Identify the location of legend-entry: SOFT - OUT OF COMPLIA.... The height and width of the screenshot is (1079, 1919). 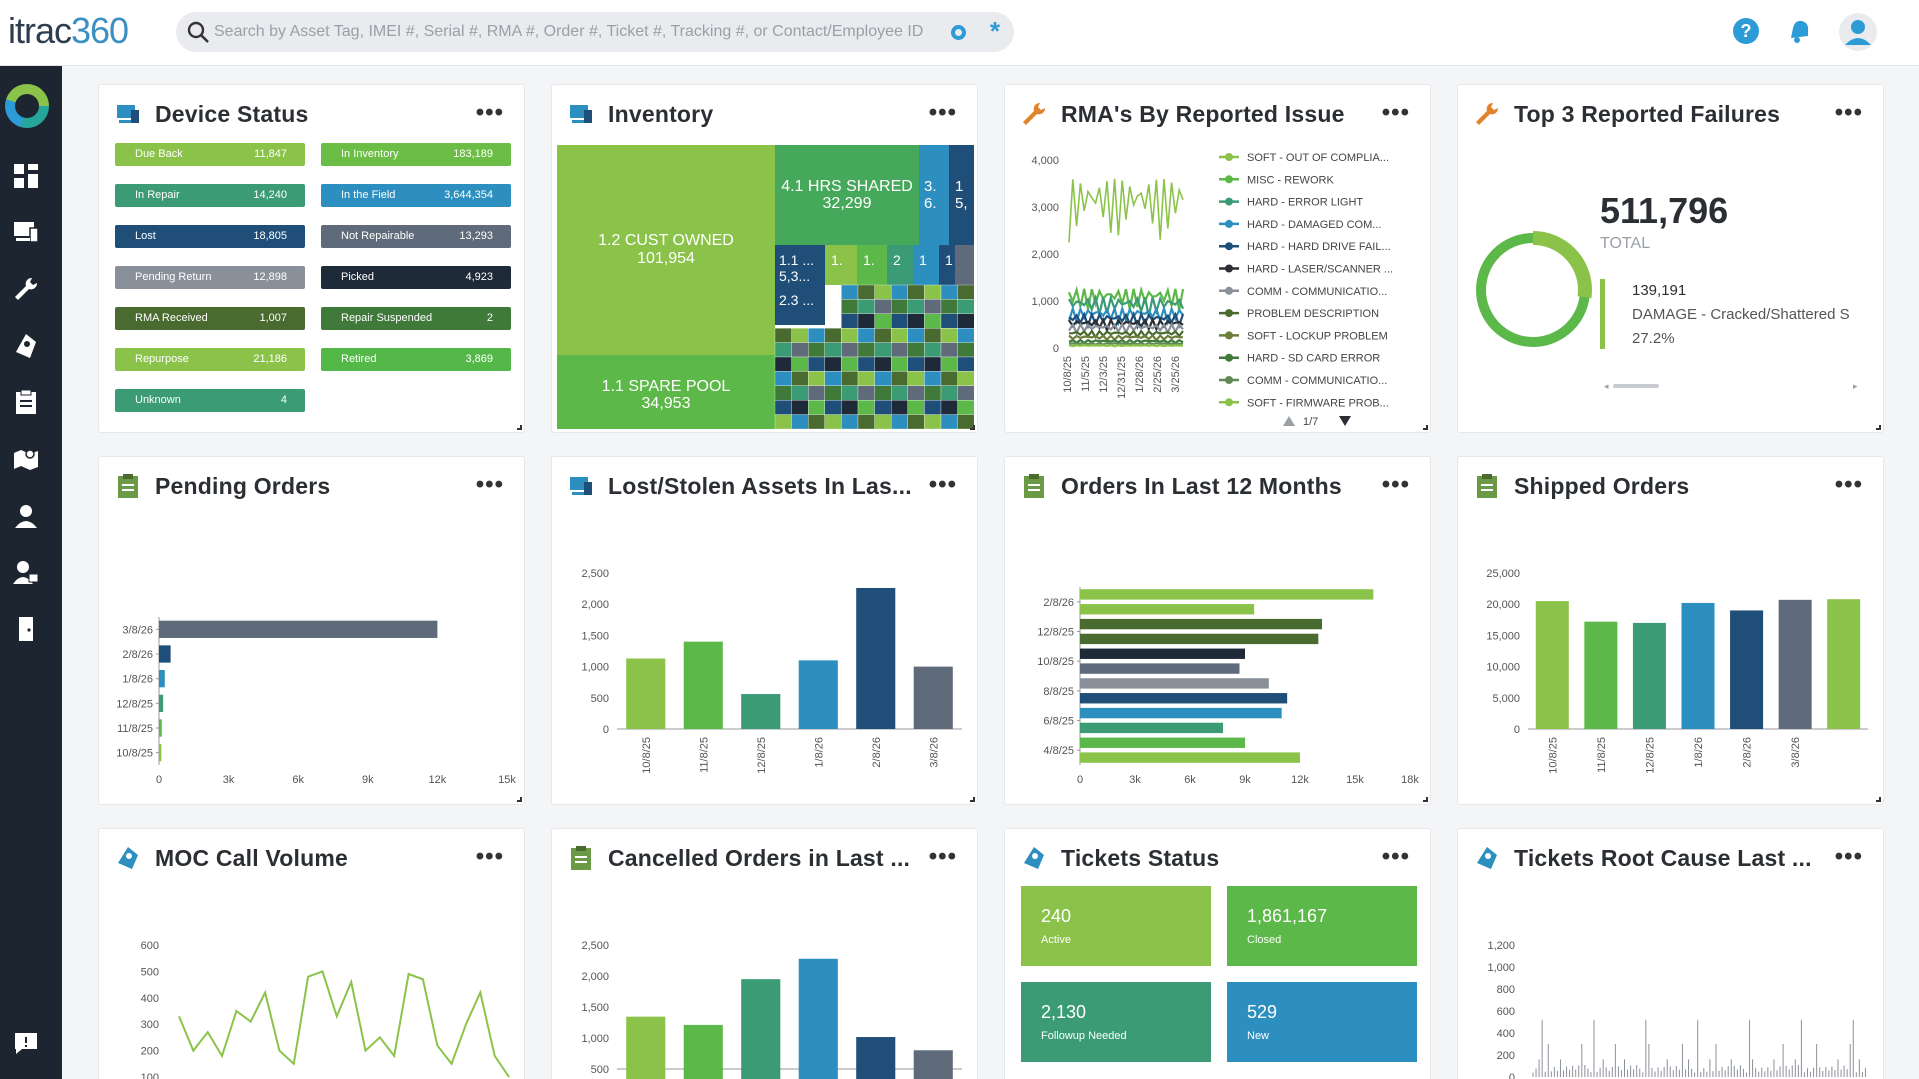
(1318, 158).